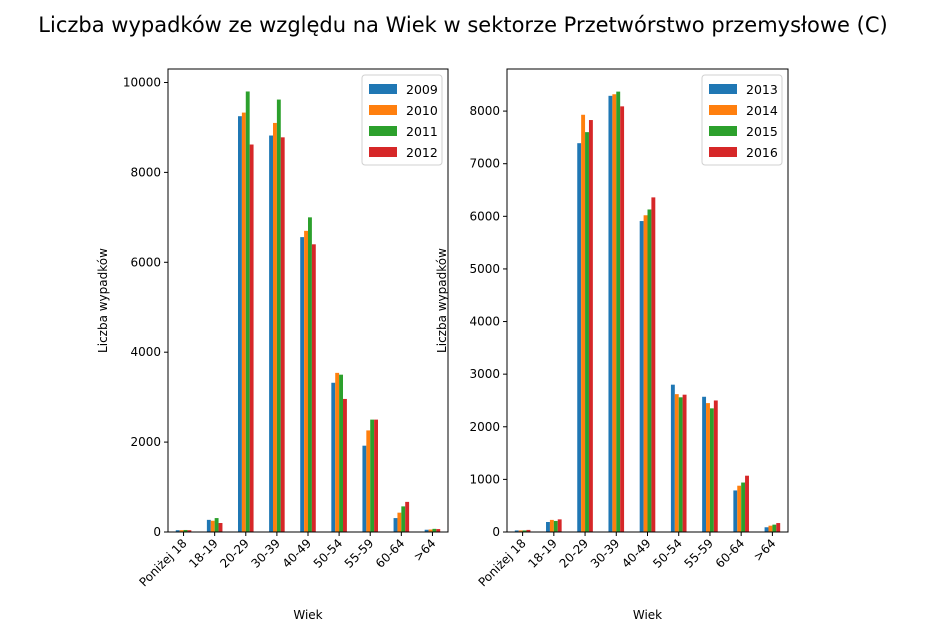  Describe the element at coordinates (484, 374) in the screenshot. I see `y-tick-label: 3000` at that location.